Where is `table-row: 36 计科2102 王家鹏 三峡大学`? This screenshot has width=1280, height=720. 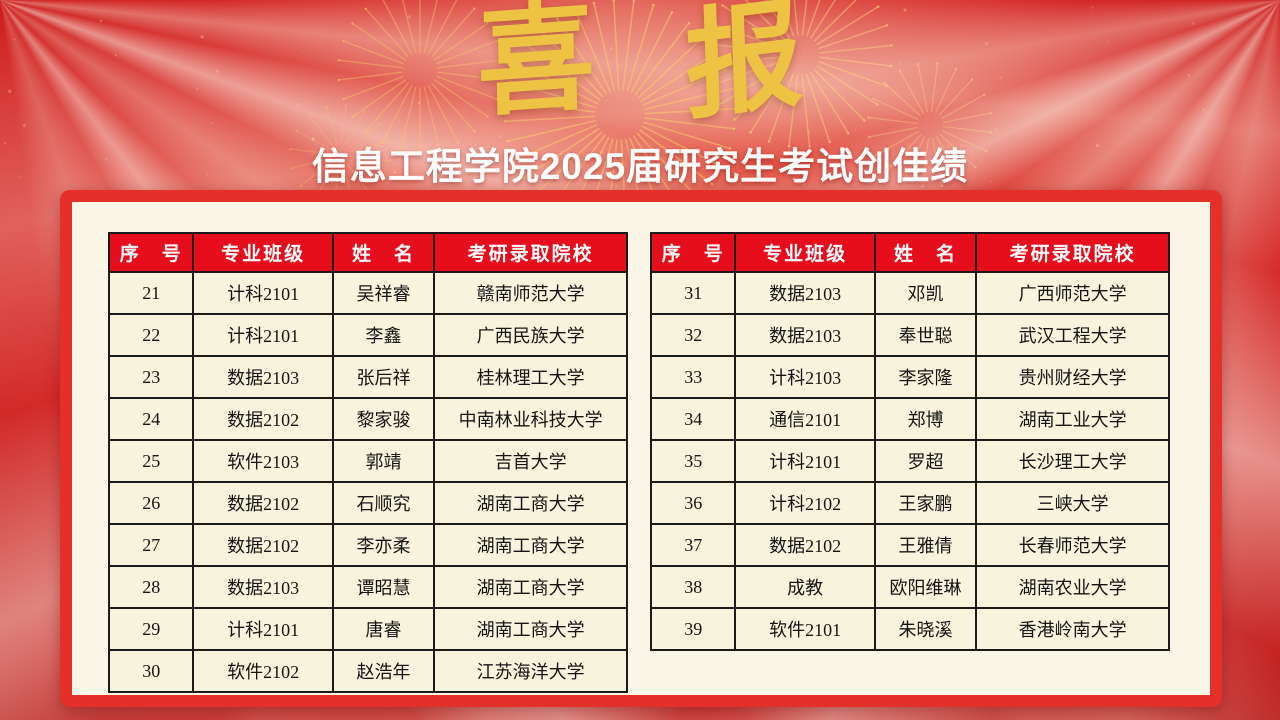 table-row: 36 计科2102 王家鹏 三峡大学 is located at coordinates (909, 503).